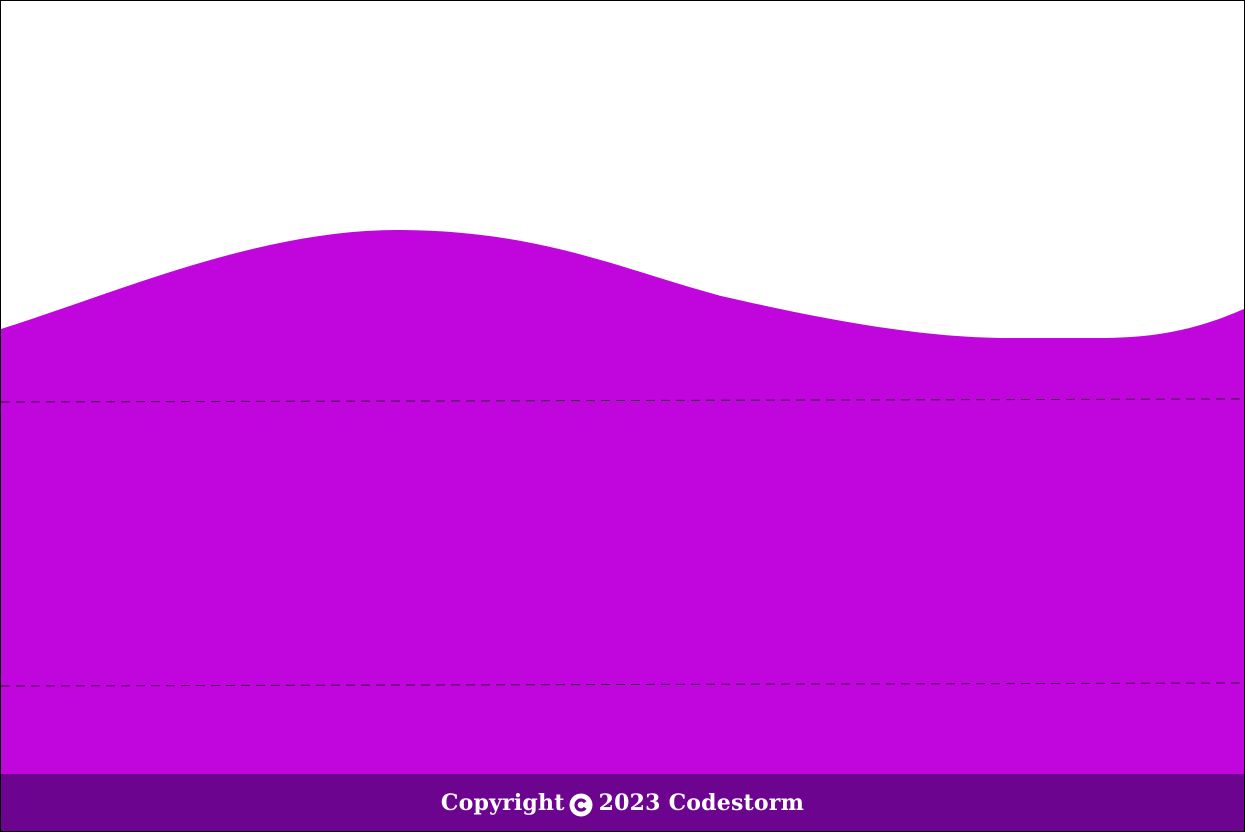  What do you see at coordinates (629, 802) in the screenshot?
I see `copyright-year: 2023` at bounding box center [629, 802].